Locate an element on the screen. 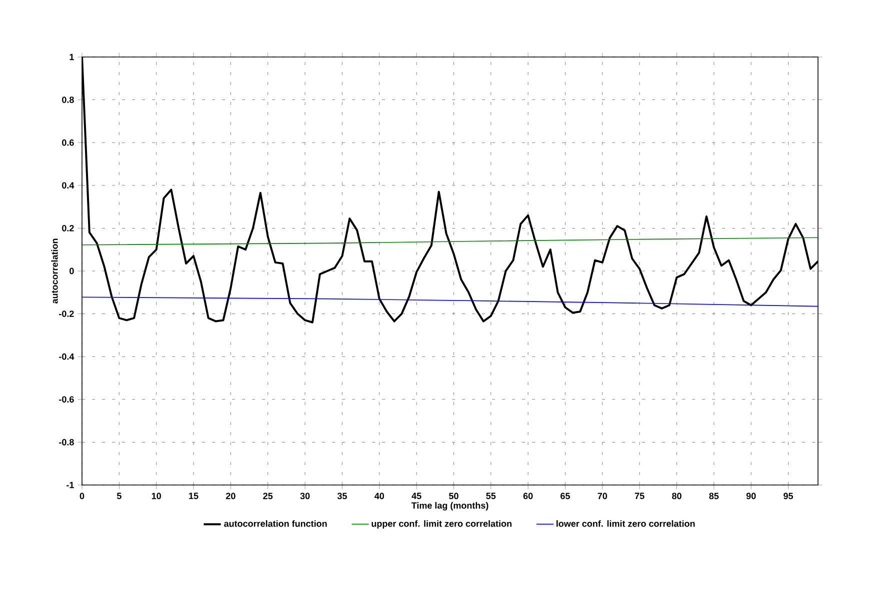  y-tick-label: -0.8 is located at coordinates (66, 442).